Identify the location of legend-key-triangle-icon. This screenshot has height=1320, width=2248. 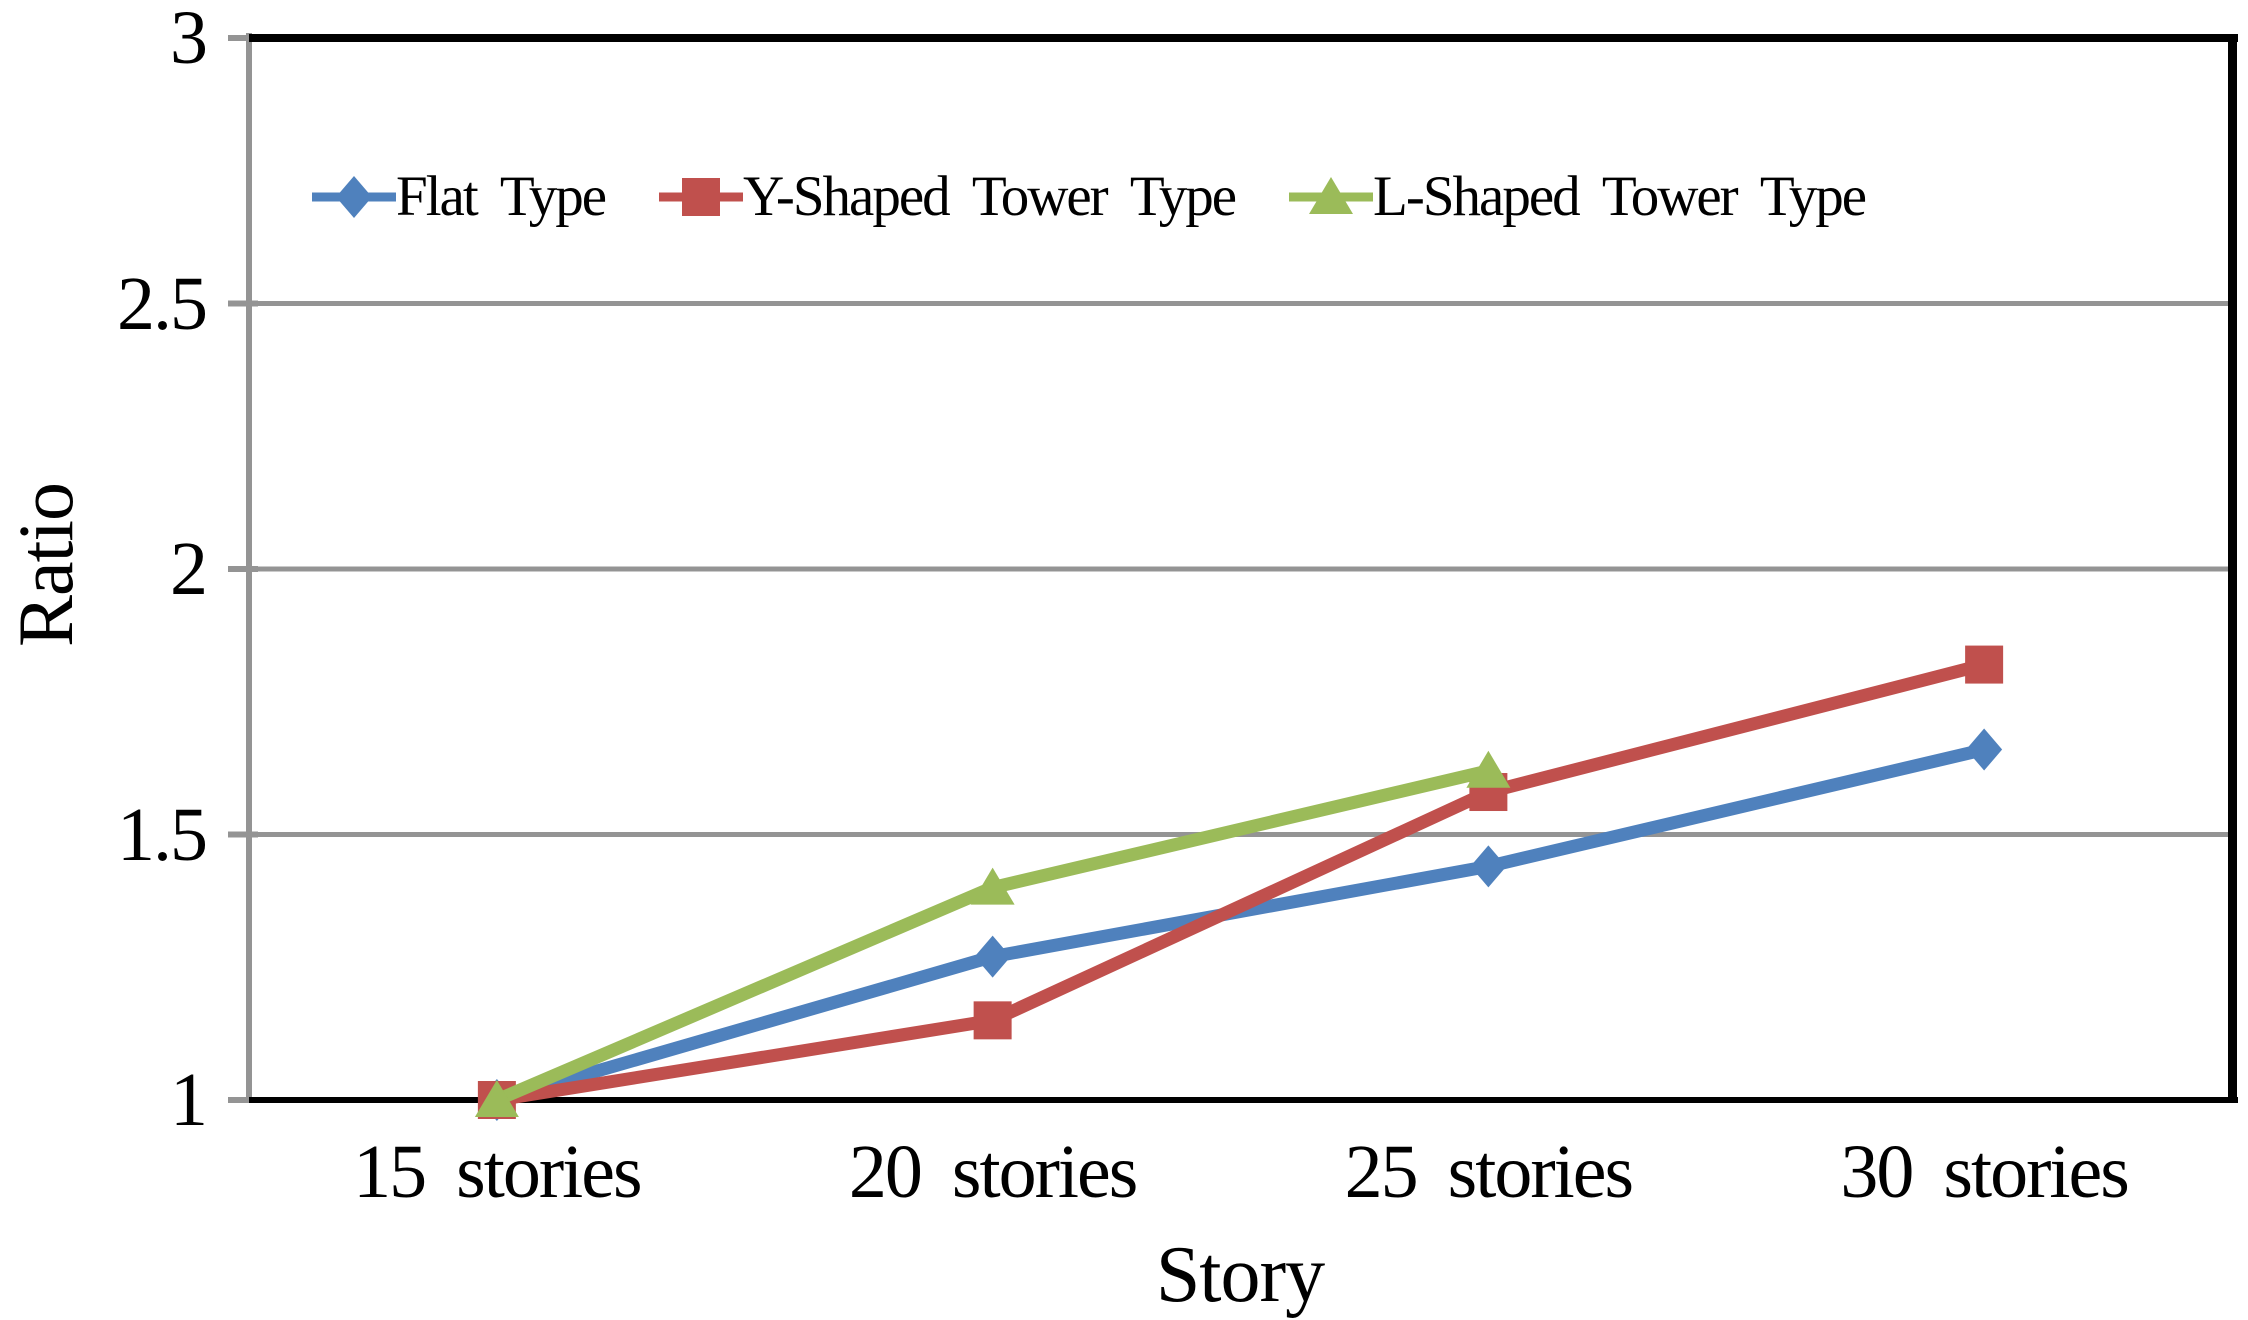
(1331, 195).